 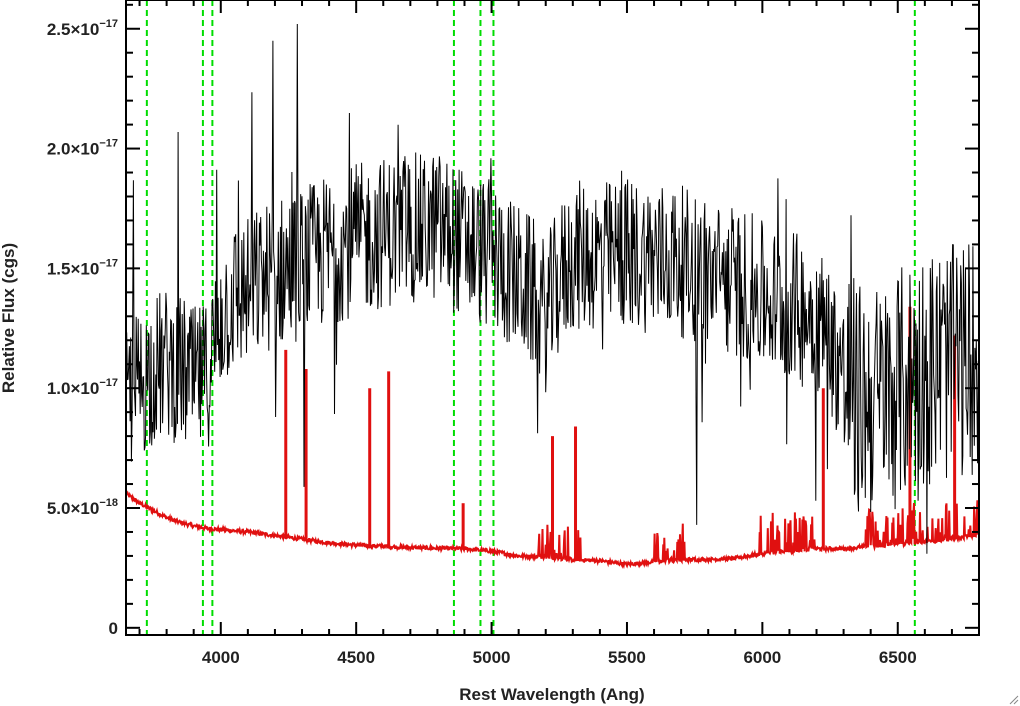 I want to click on x-tick-label: 4000, so click(x=221, y=657).